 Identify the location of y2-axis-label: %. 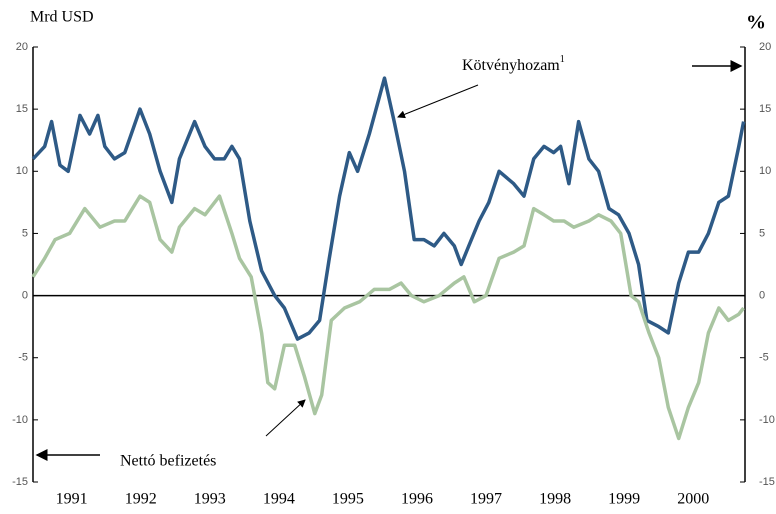
(756, 23).